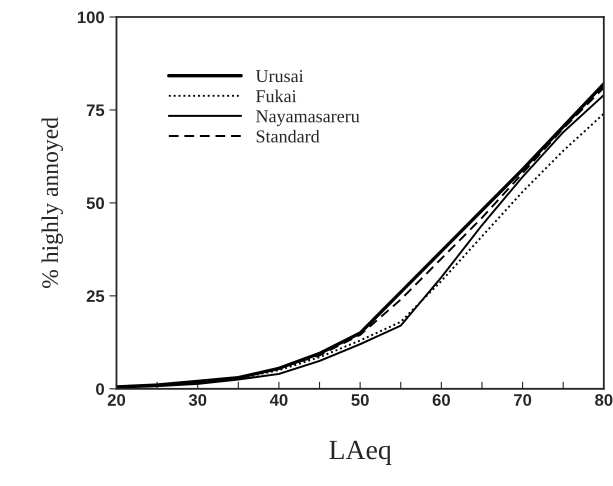  Describe the element at coordinates (603, 400) in the screenshot. I see `x-tick-label: 80` at that location.